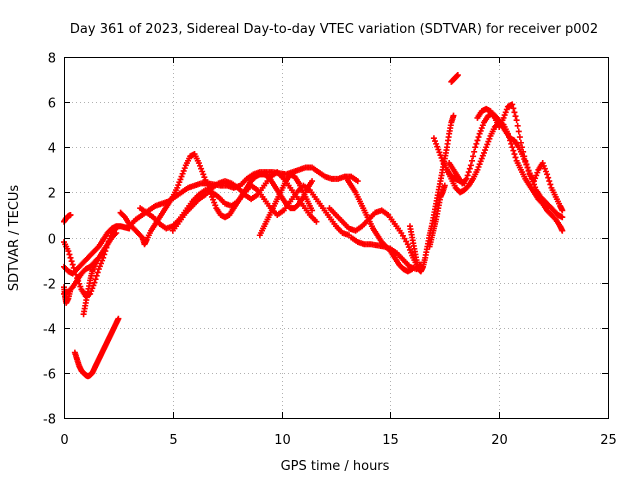 Image resolution: width=640 pixels, height=480 pixels. I want to click on y-tick-label: -8, so click(49, 420).